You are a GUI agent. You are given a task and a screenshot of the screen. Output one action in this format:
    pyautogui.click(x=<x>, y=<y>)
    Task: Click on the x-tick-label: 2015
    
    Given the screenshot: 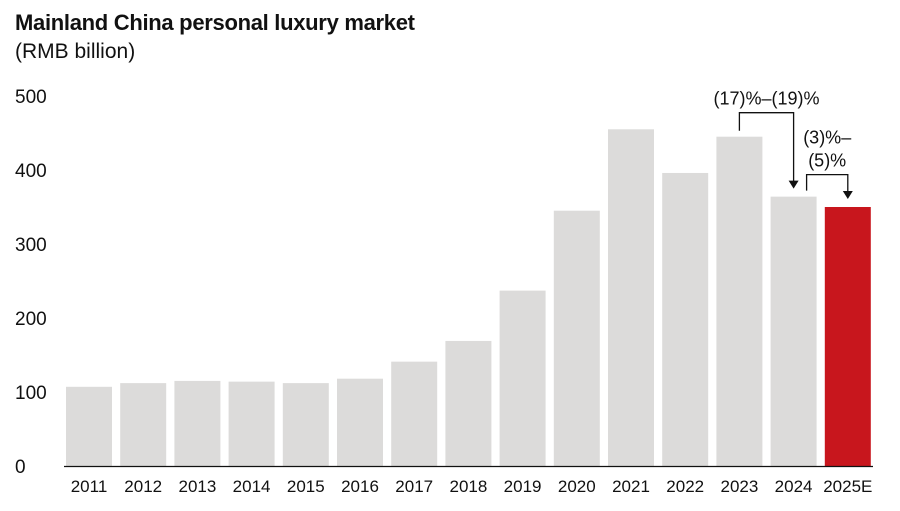 What is the action you would take?
    pyautogui.click(x=306, y=486)
    